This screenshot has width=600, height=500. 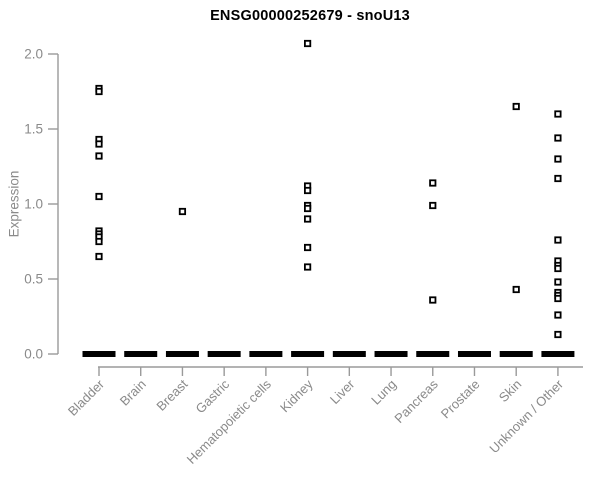 What do you see at coordinates (526, 416) in the screenshot?
I see `x-category-label: Unknown / Other` at bounding box center [526, 416].